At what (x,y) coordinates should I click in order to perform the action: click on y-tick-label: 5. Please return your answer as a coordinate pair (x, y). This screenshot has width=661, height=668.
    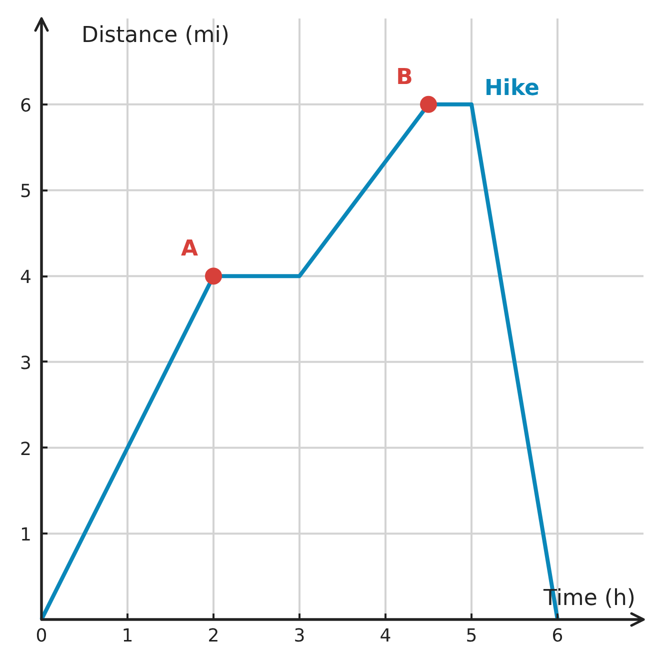
    Looking at the image, I should click on (26, 191).